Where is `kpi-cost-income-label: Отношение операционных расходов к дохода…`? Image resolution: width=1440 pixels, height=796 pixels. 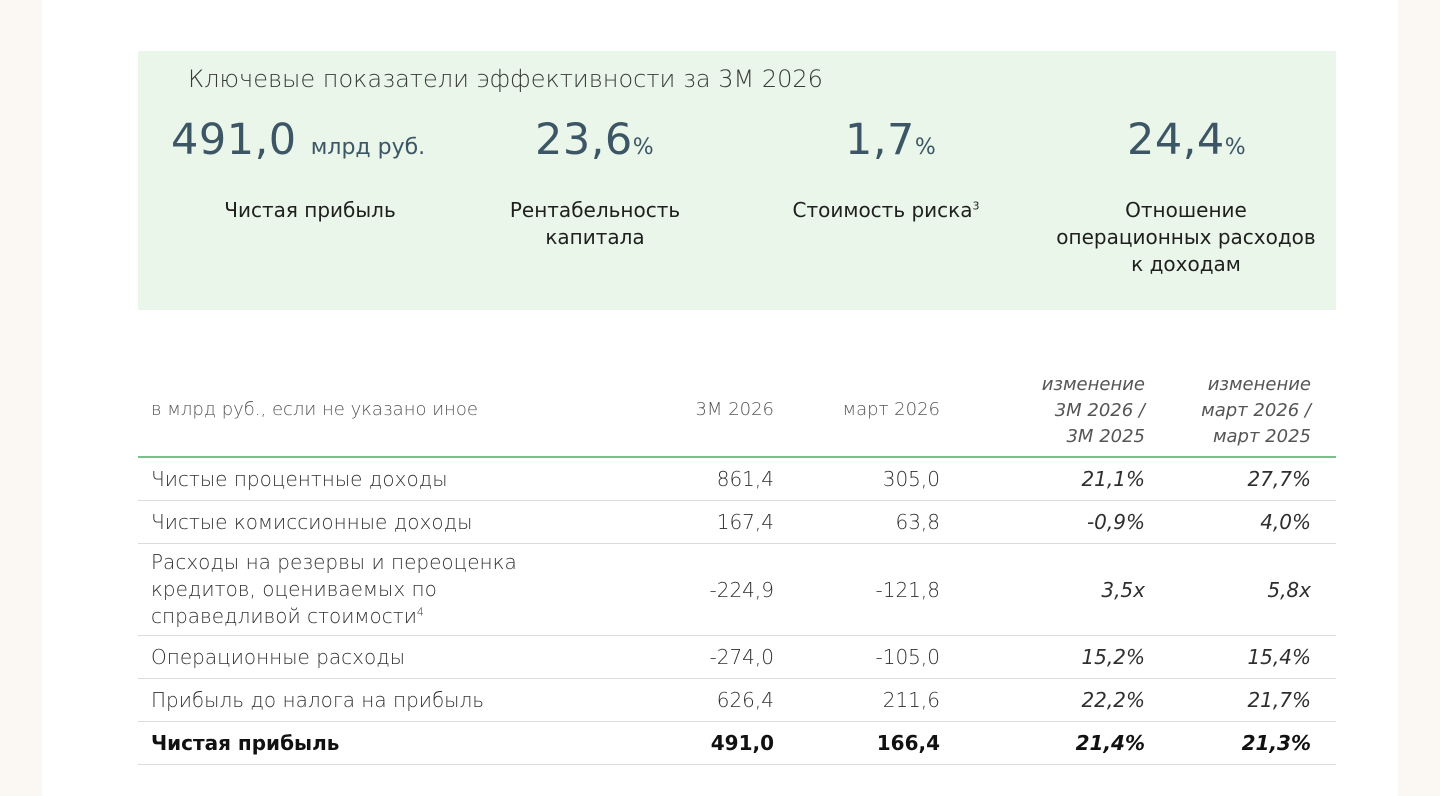
kpi-cost-income-label: Отношение операционных расходов к дохода… is located at coordinates (1186, 237).